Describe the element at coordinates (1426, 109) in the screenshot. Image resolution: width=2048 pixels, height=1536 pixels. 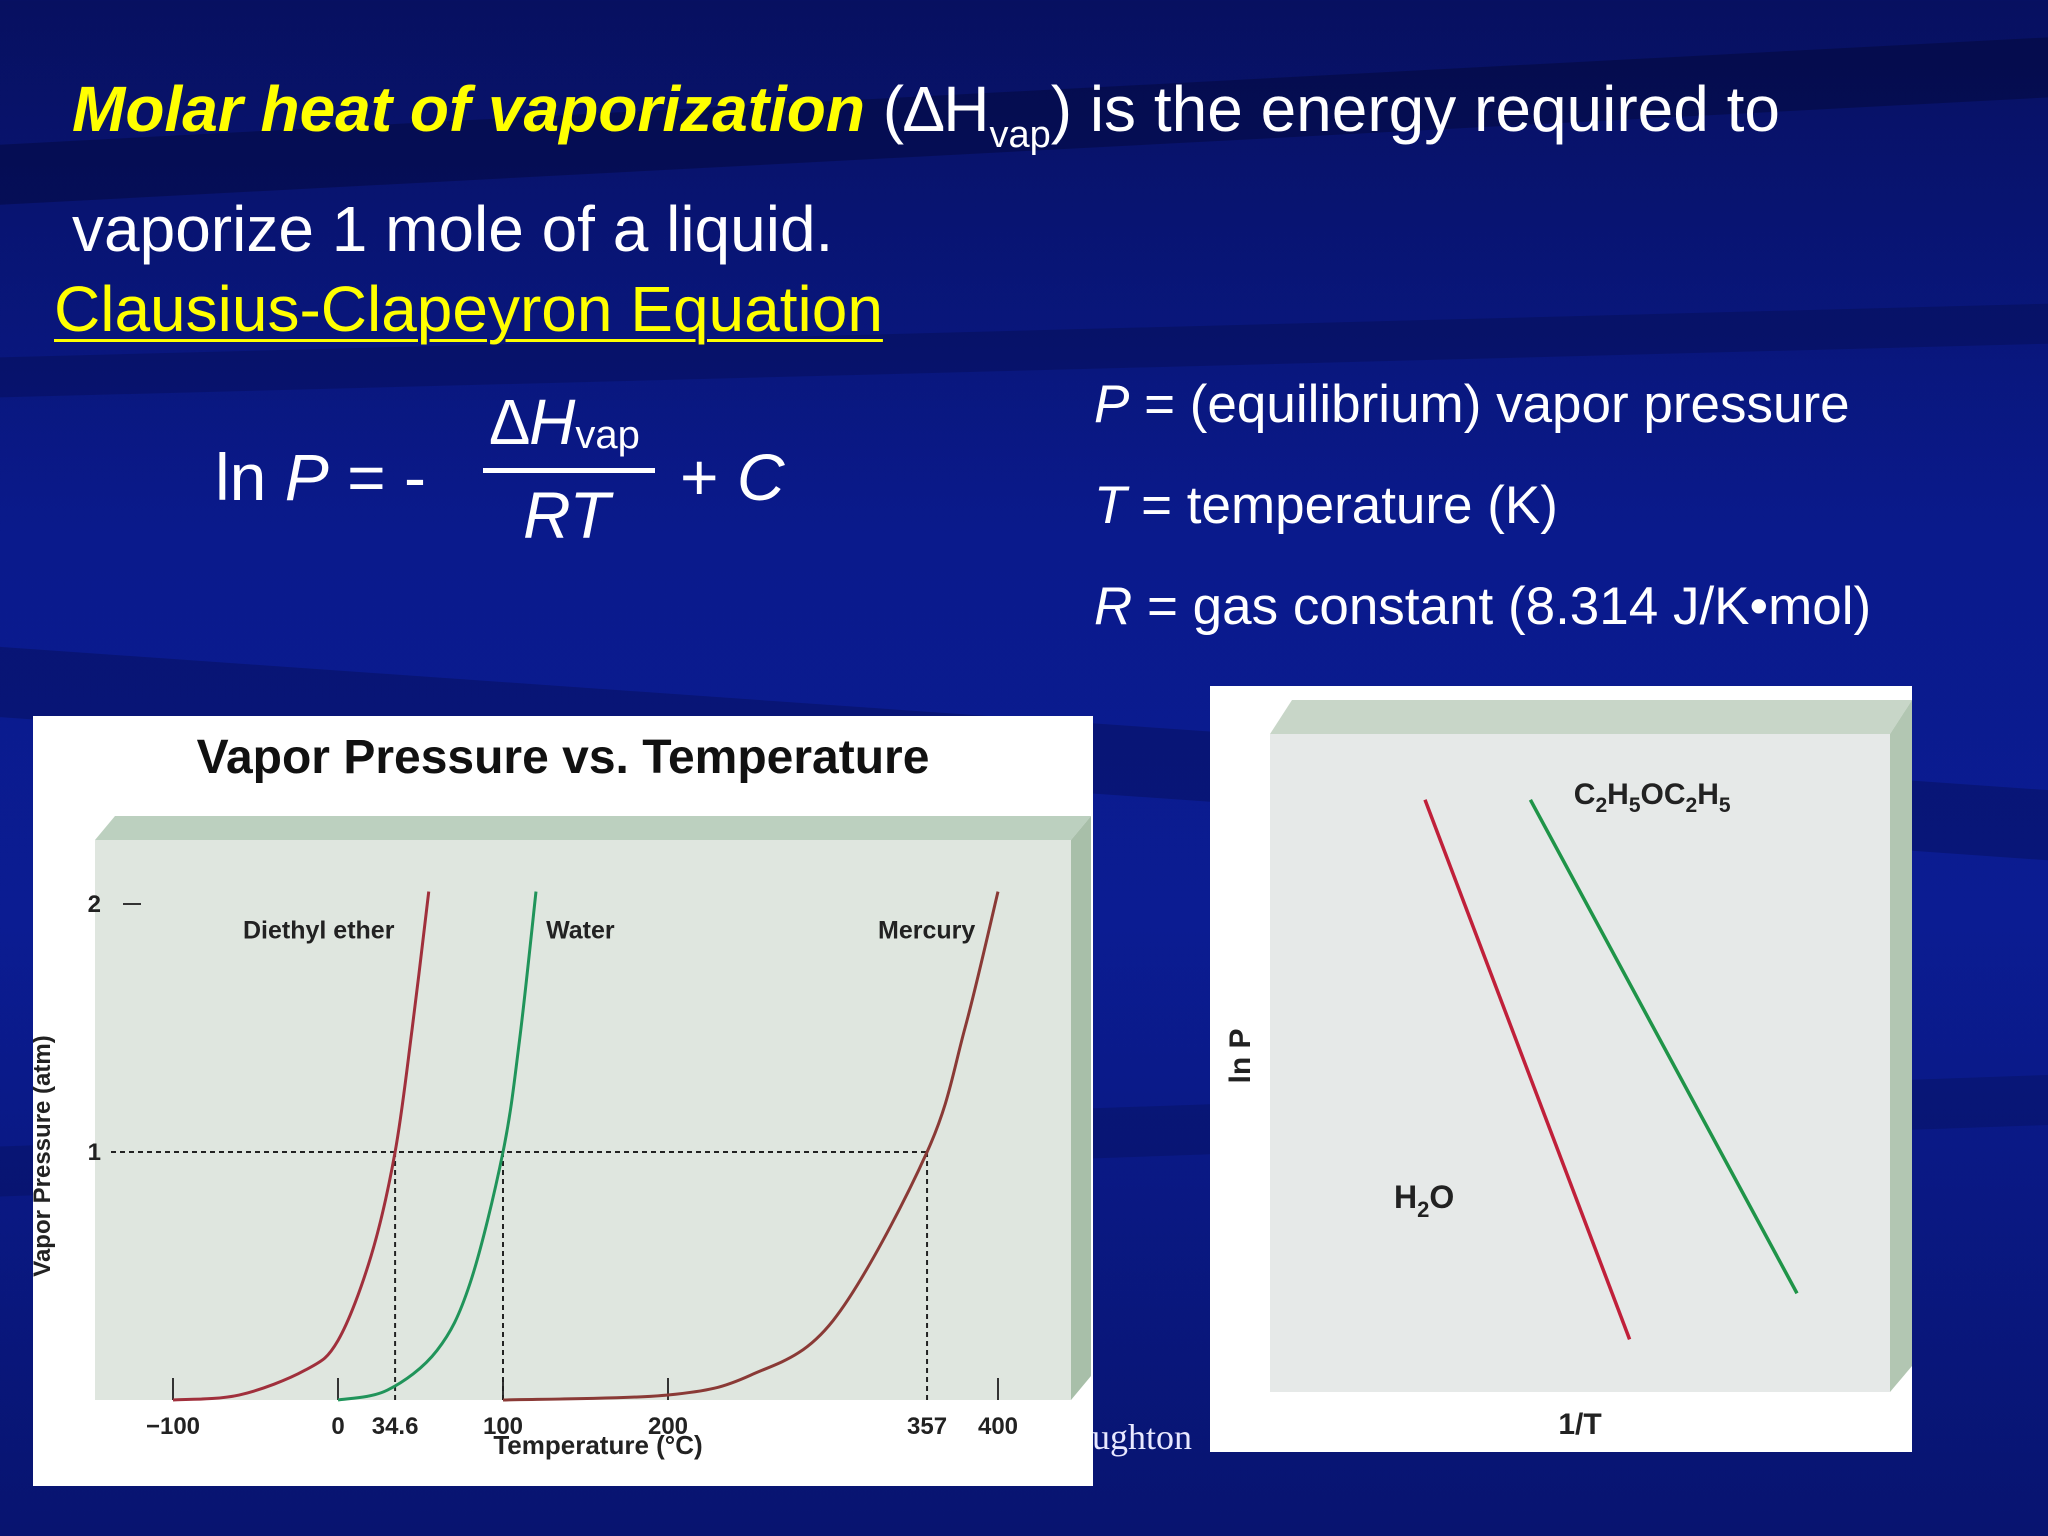
I see `intro-rest-line1: is the energy required to` at that location.